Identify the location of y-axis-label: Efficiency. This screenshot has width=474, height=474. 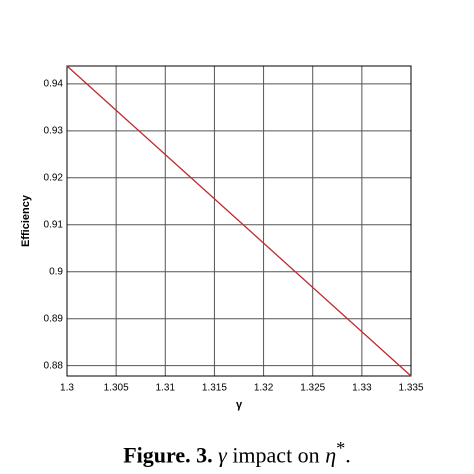
(26, 220).